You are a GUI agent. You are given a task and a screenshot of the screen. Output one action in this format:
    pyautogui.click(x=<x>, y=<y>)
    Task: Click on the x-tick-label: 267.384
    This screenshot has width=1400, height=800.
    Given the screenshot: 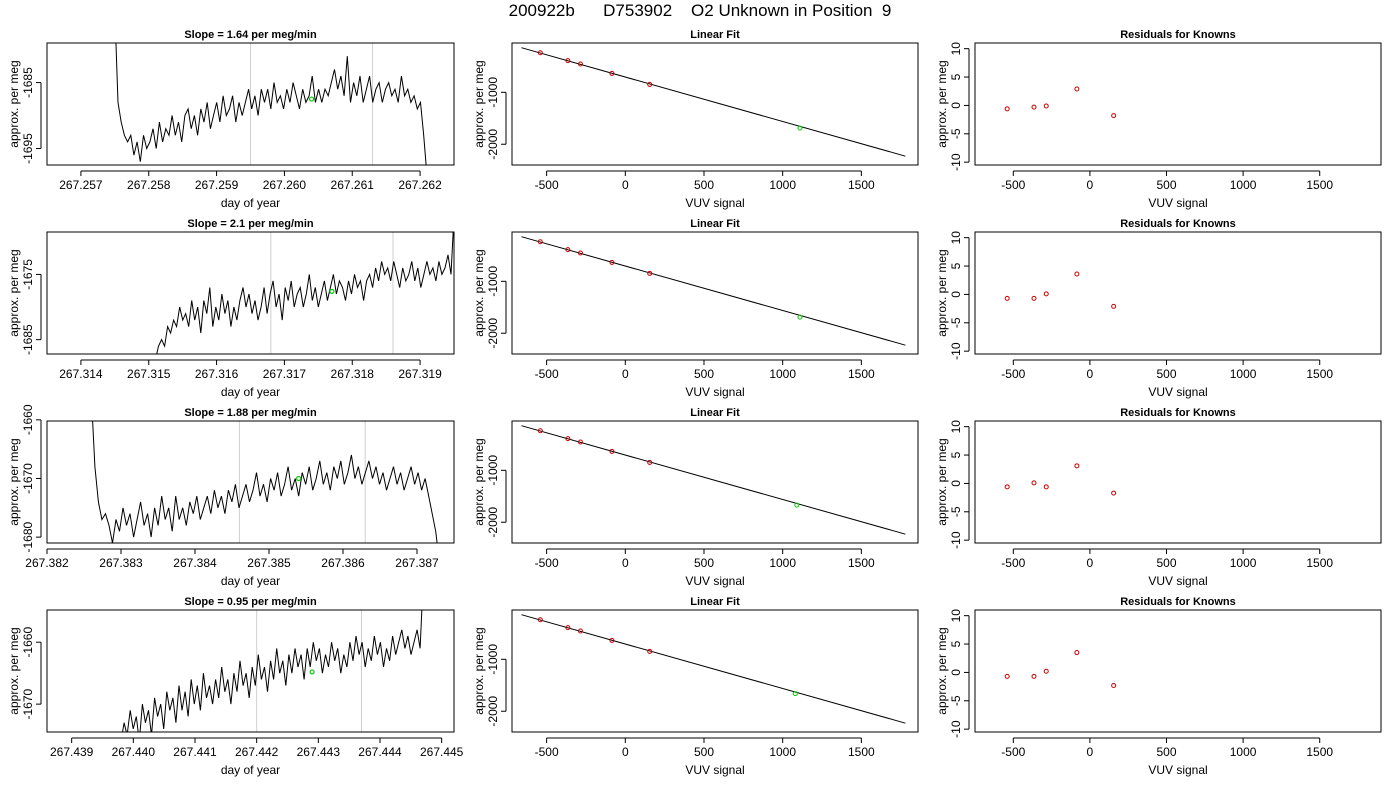 What is the action you would take?
    pyautogui.click(x=195, y=563)
    